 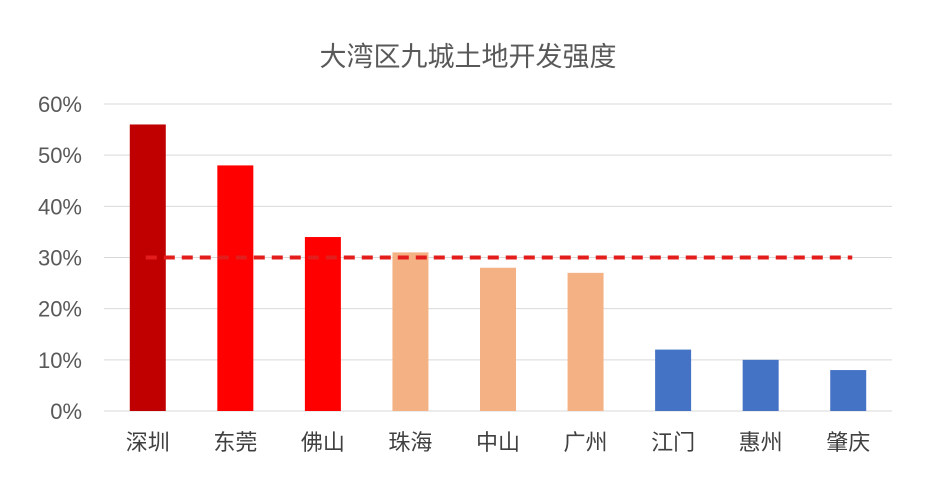 What do you see at coordinates (148, 443) in the screenshot?
I see `x-category-label: 深圳` at bounding box center [148, 443].